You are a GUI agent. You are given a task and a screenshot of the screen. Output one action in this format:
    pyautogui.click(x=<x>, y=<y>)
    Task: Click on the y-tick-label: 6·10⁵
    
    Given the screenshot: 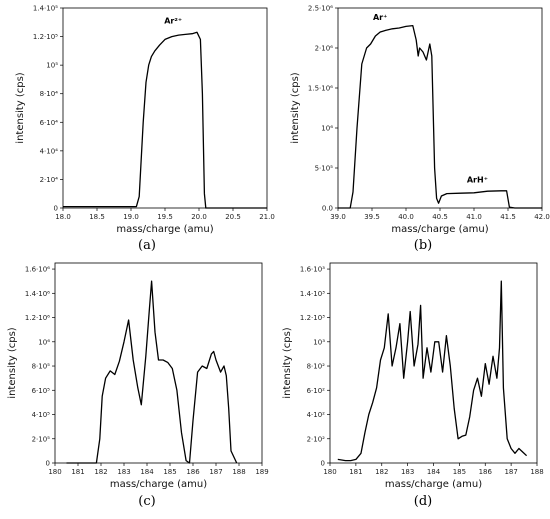 What is the action you would take?
    pyautogui.click(x=41, y=391)
    